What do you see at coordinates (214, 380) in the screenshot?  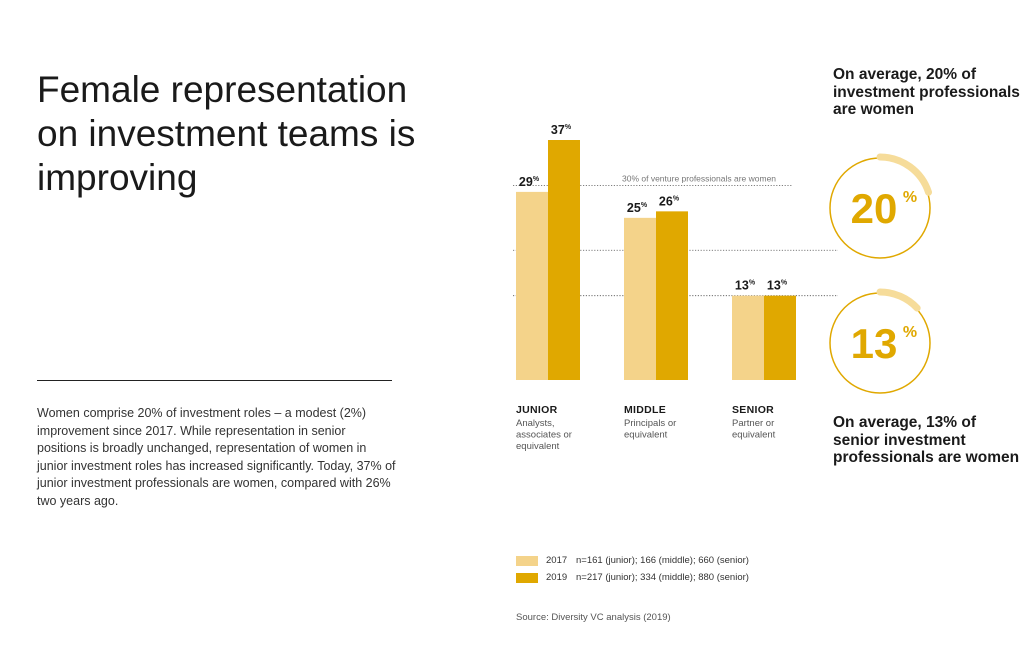 I see `divider` at bounding box center [214, 380].